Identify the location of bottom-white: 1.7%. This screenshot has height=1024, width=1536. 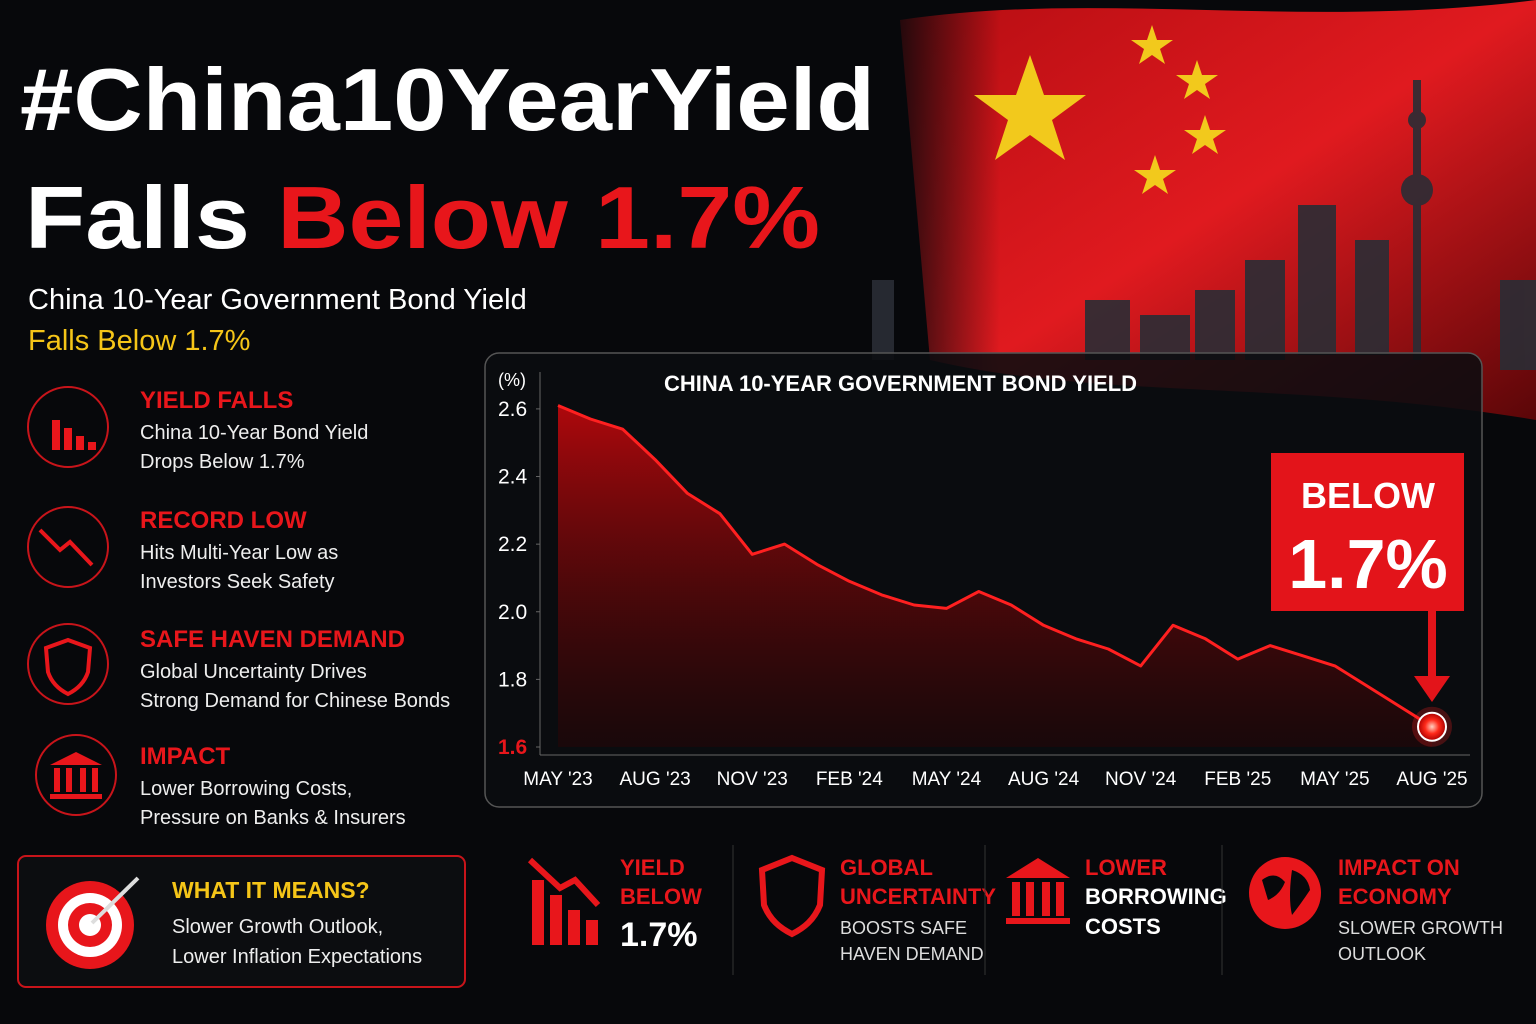
(659, 935).